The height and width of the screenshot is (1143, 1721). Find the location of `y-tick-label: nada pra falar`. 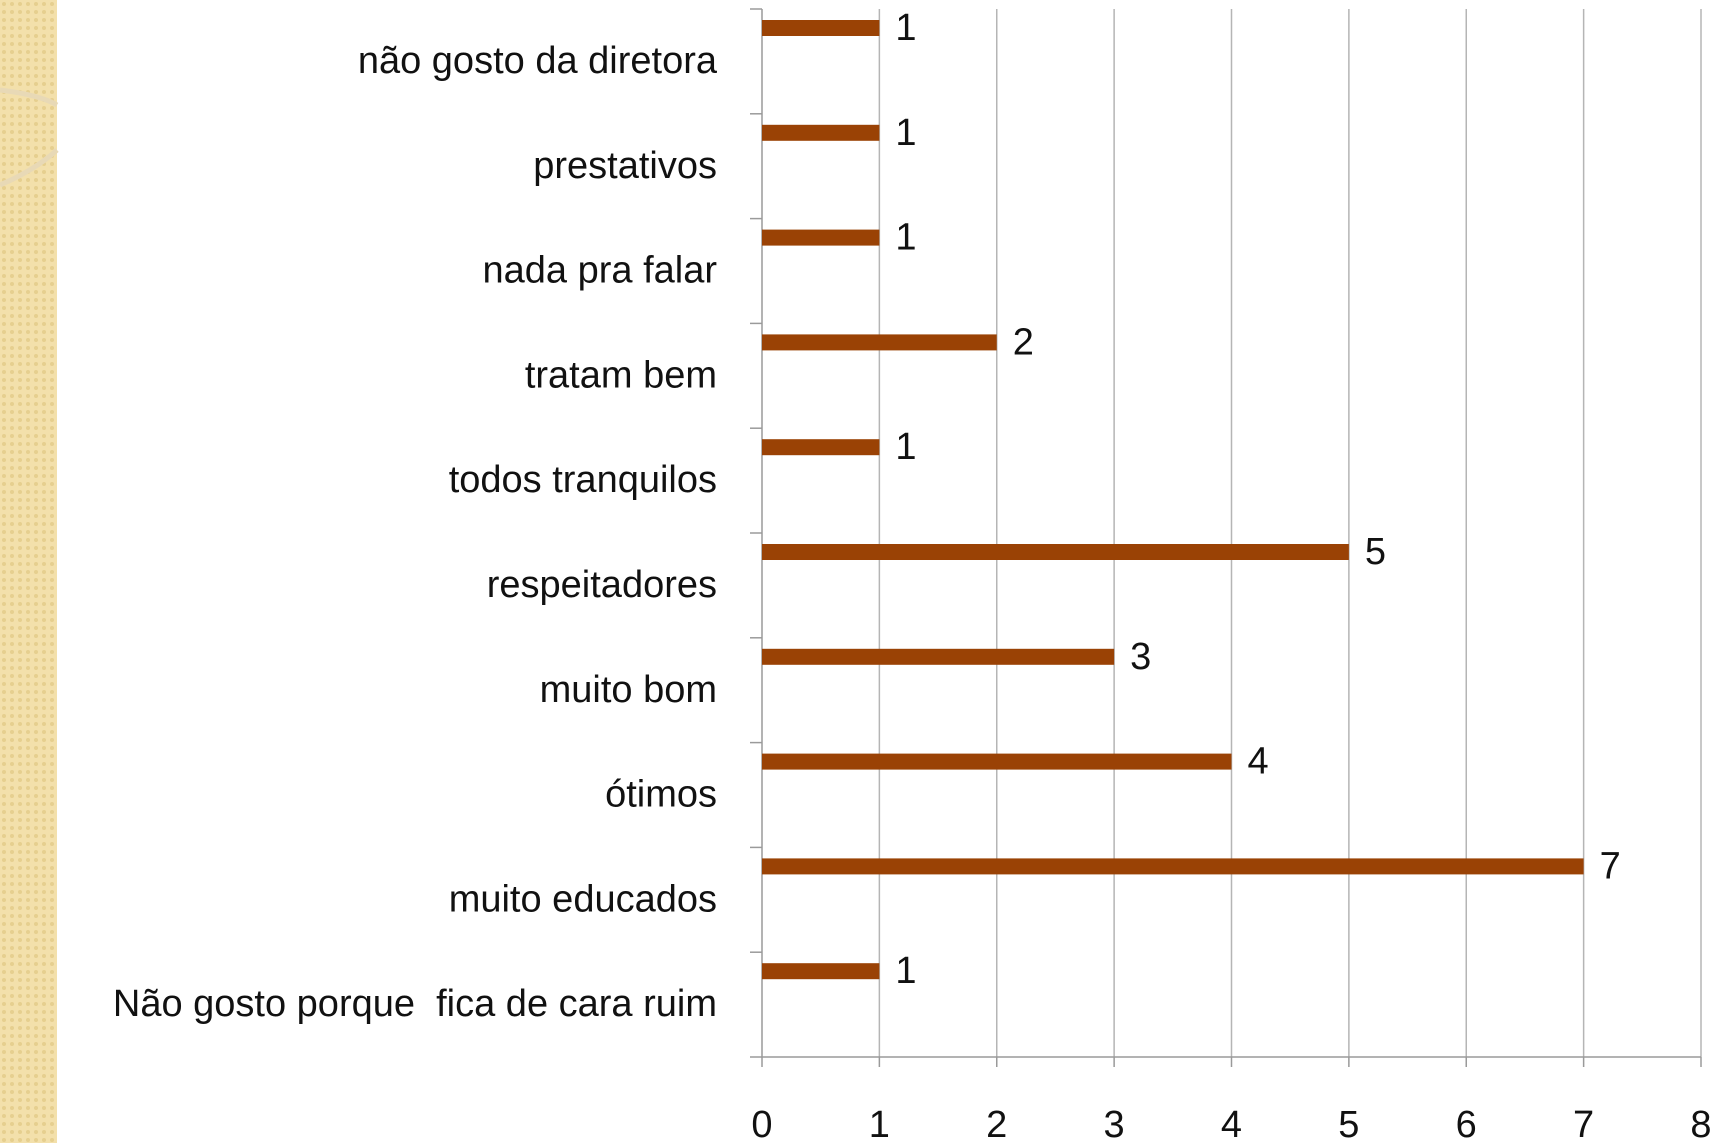

y-tick-label: nada pra falar is located at coordinates (600, 271).